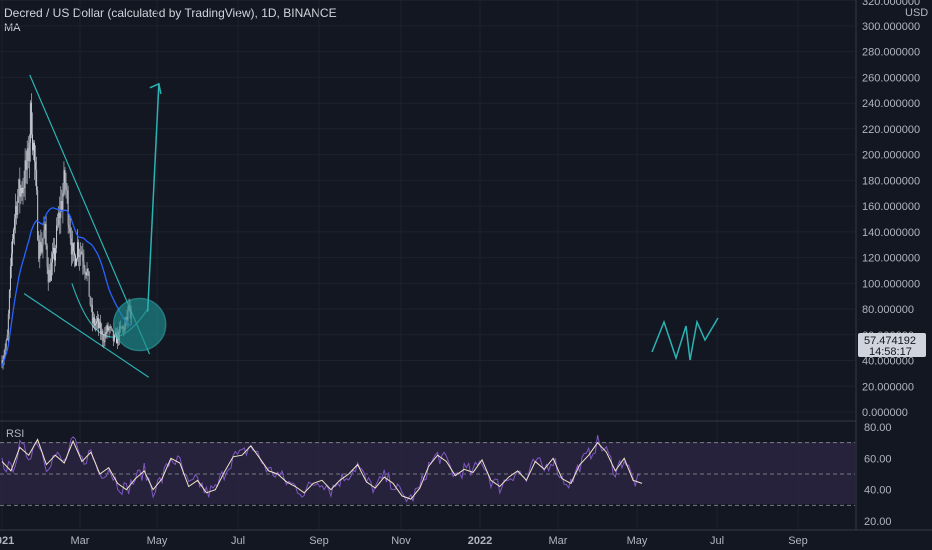  I want to click on last-price-badge, so click(892, 345).